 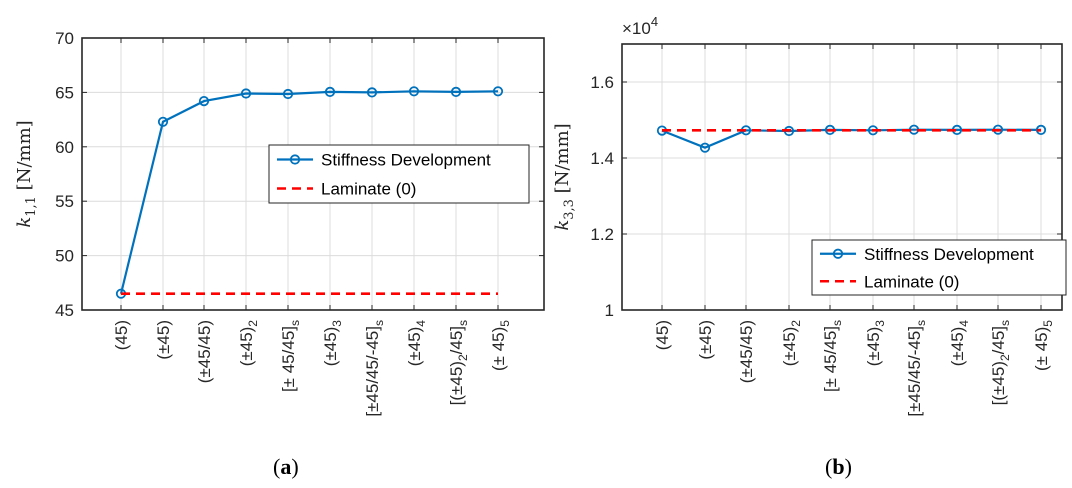 I want to click on y-tick-label: 55, so click(x=64, y=201).